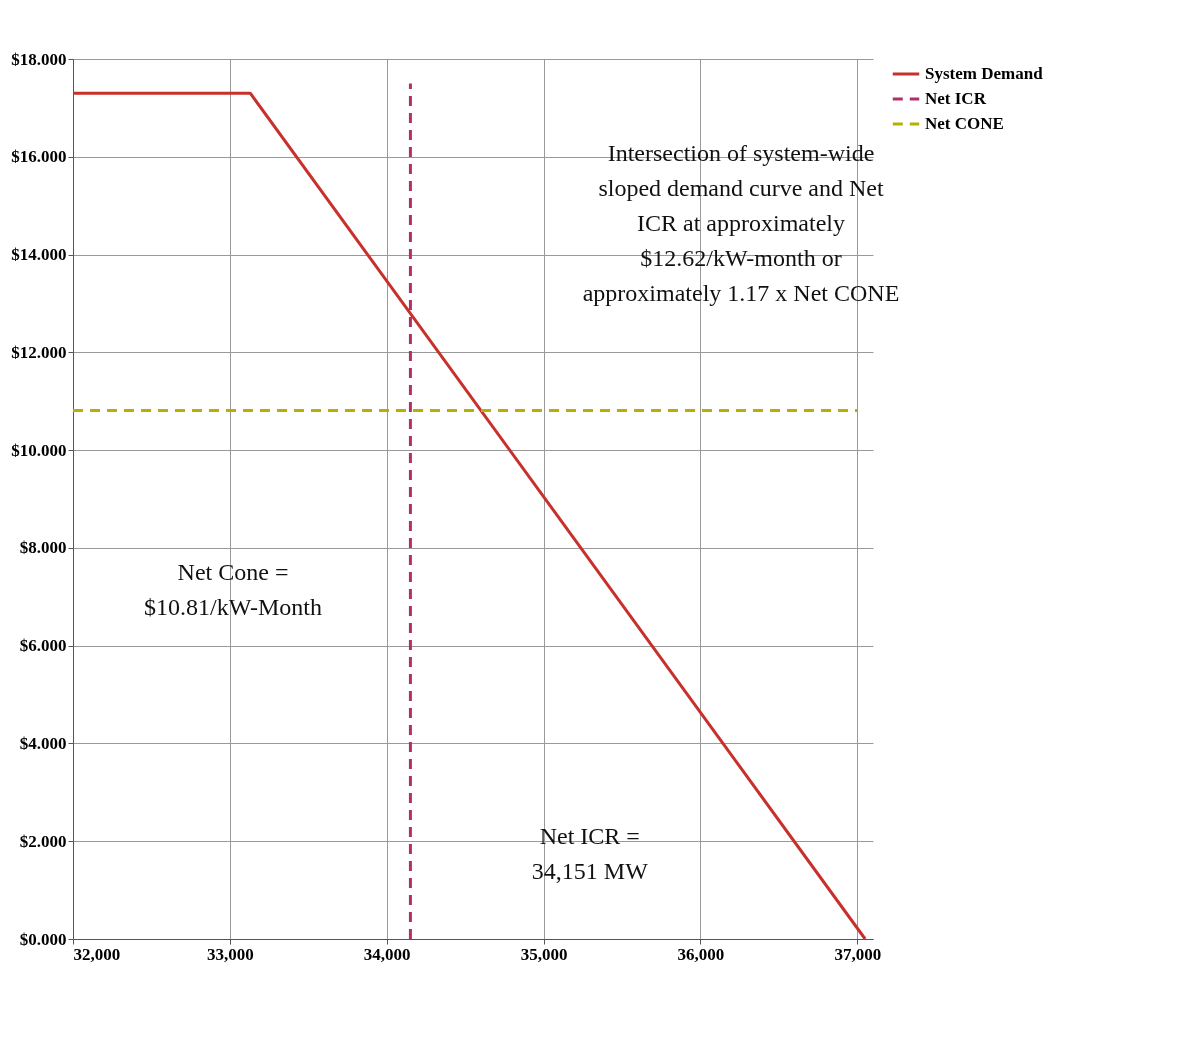 The height and width of the screenshot is (1049, 1184). I want to click on annotation: Net Cone = $10.81/kW-Month, so click(233, 589).